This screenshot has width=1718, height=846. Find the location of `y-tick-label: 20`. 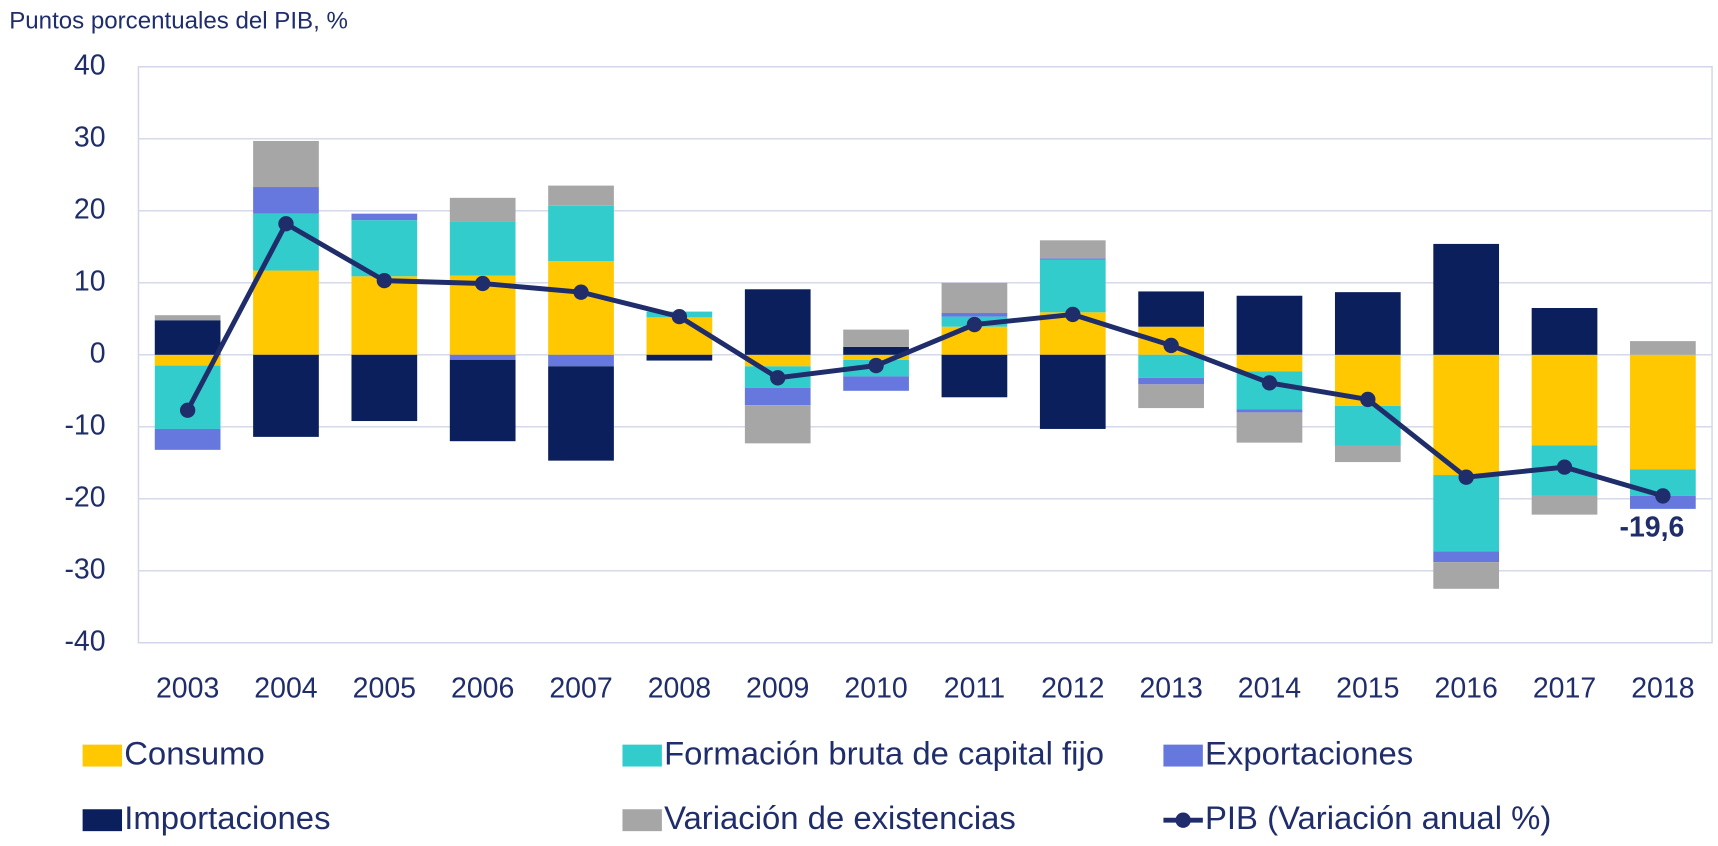

y-tick-label: 20 is located at coordinates (90, 209).